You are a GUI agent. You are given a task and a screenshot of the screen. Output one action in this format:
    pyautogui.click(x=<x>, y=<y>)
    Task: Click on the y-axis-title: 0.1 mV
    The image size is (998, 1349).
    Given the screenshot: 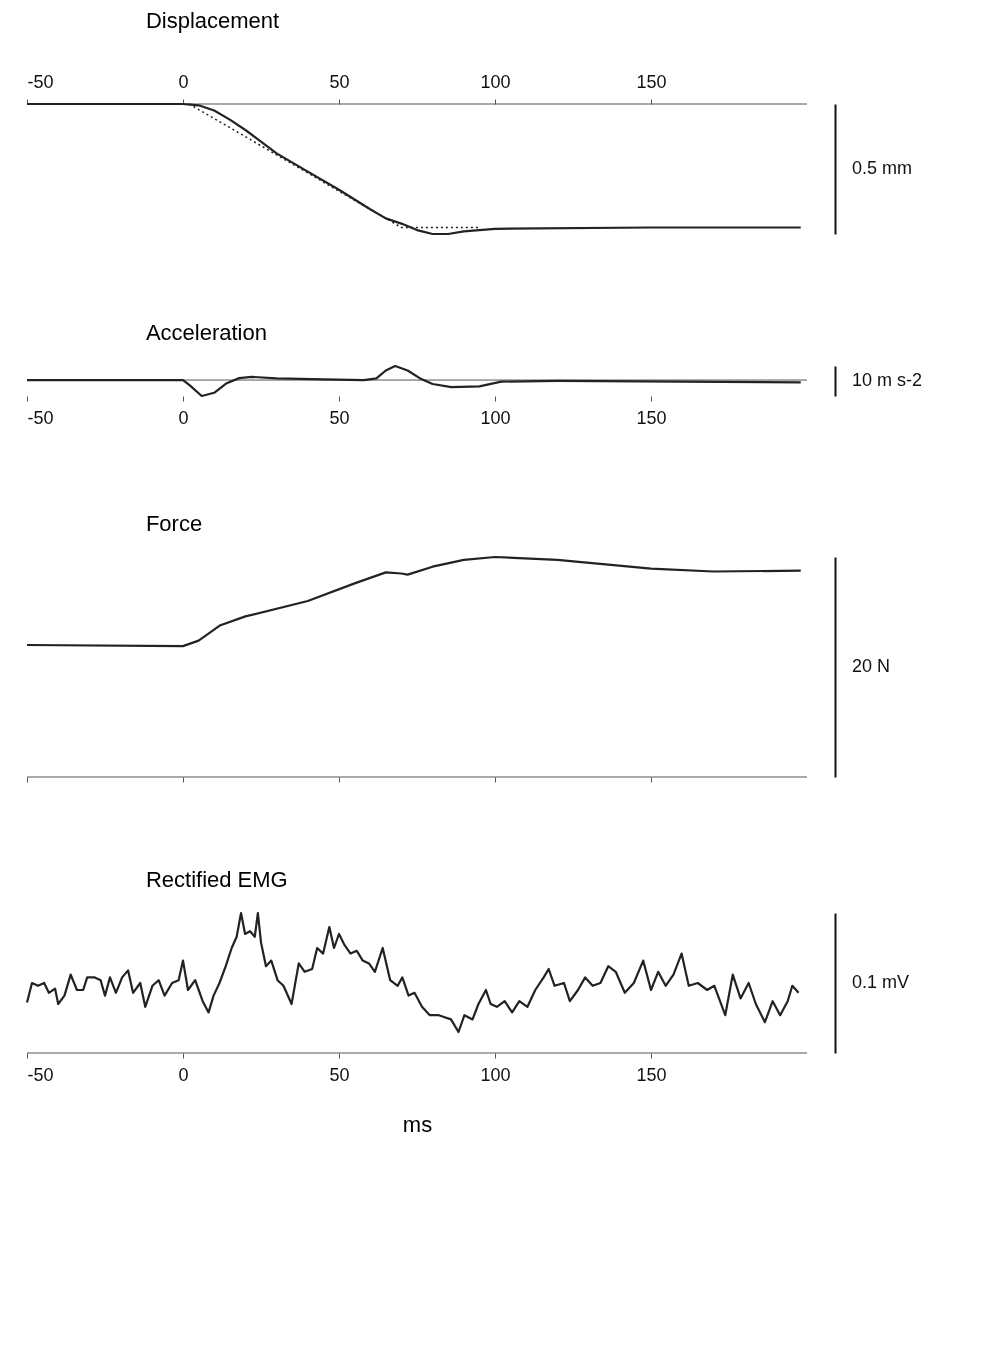 What is the action you would take?
    pyautogui.click(x=881, y=982)
    